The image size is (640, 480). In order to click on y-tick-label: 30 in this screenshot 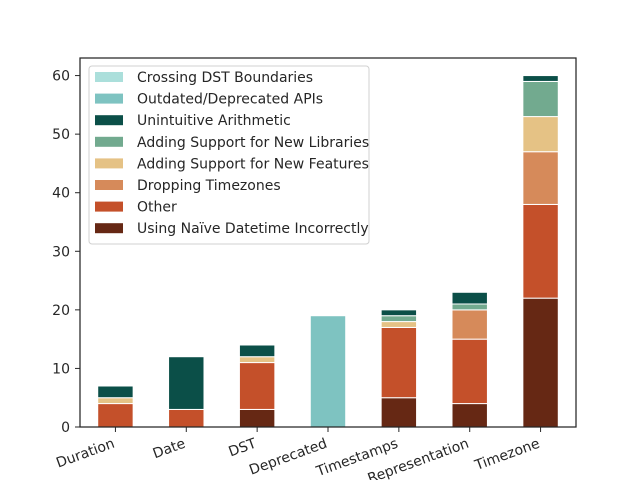, I will do `click(61, 252)`.